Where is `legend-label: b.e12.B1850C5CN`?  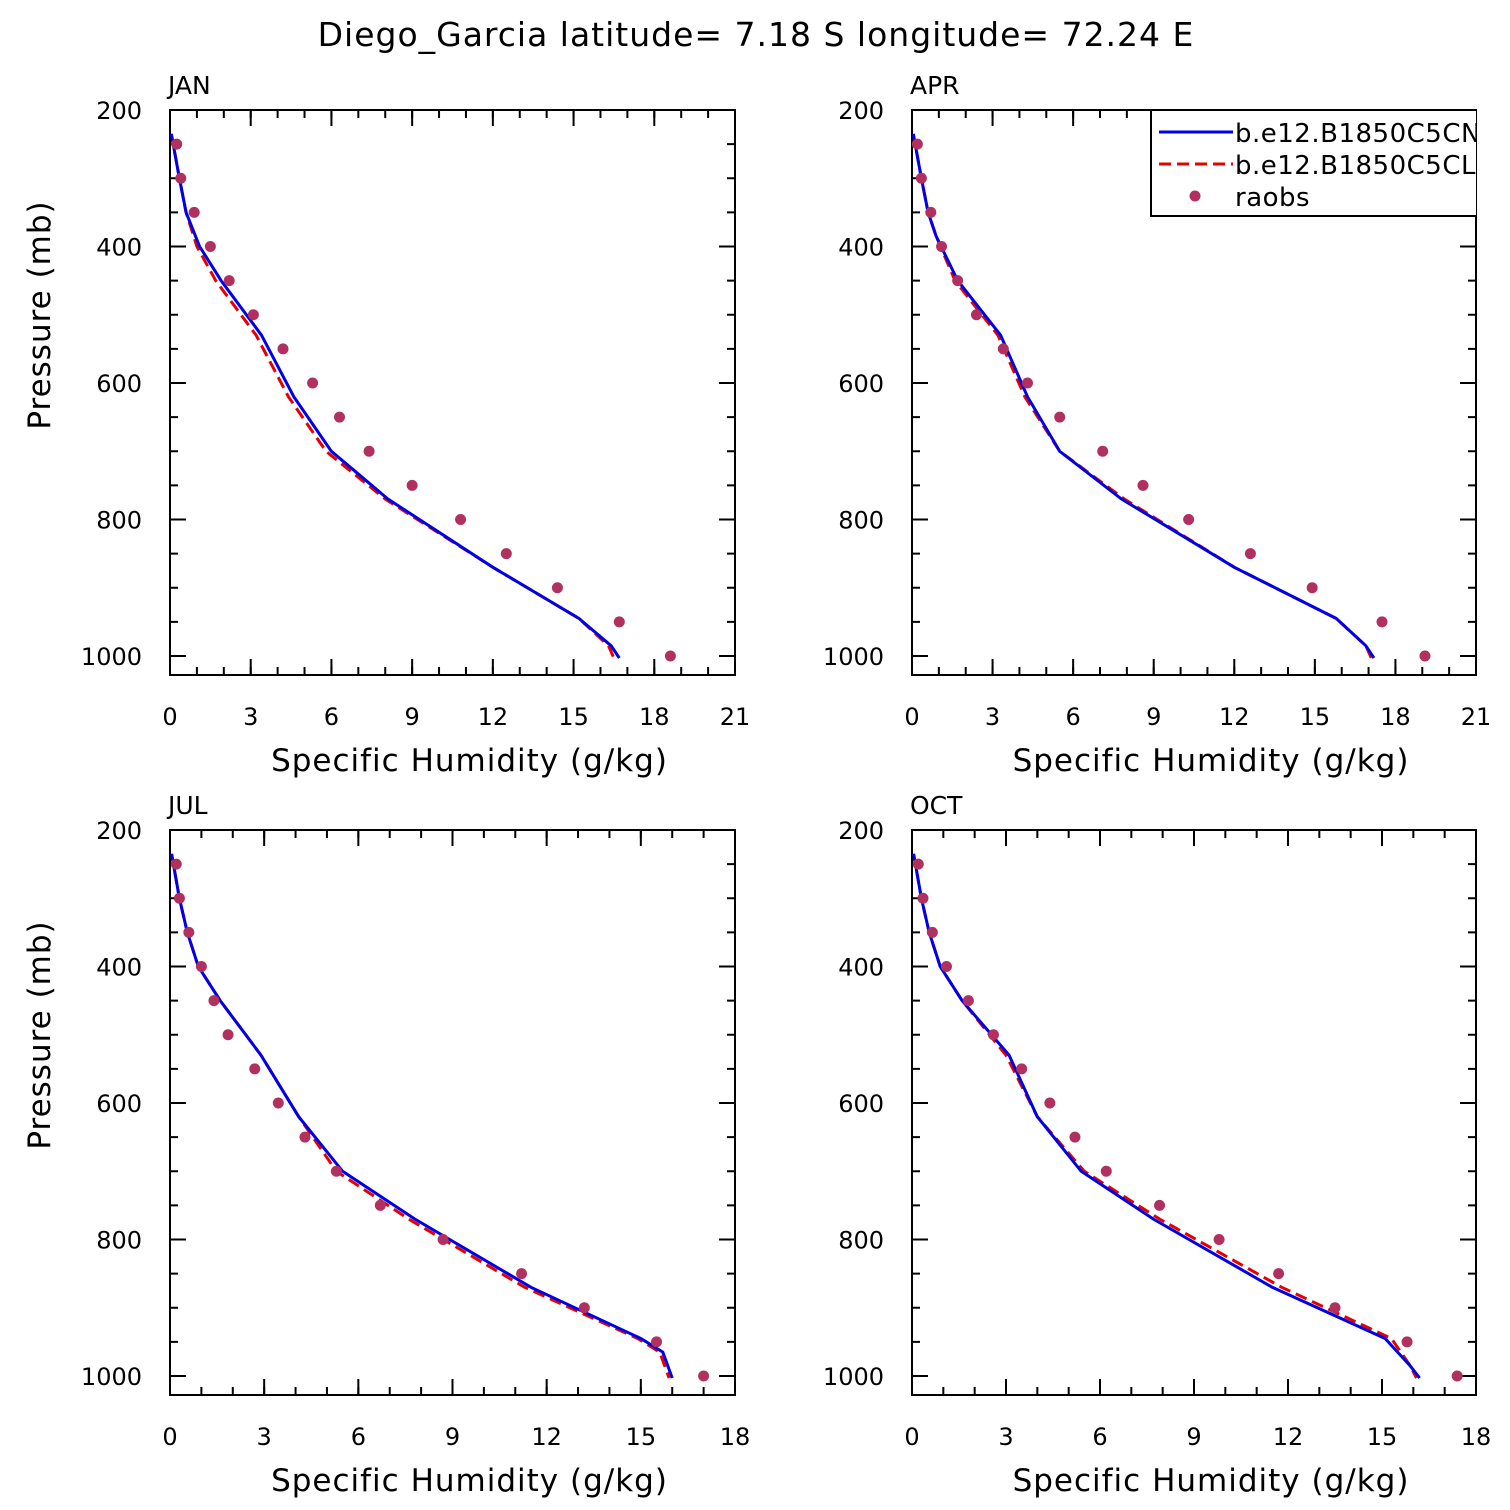 legend-label: b.e12.B1850C5CN is located at coordinates (1358, 134).